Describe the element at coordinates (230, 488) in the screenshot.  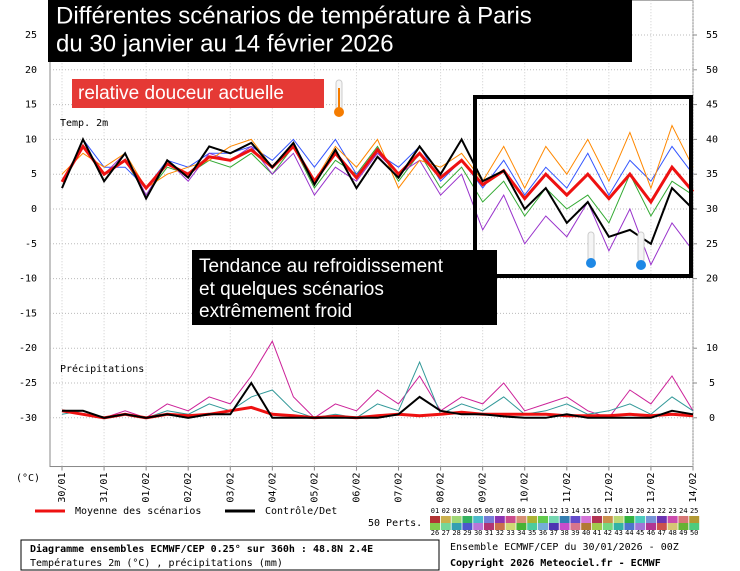
I see `x-tick-label: 03/02` at that location.